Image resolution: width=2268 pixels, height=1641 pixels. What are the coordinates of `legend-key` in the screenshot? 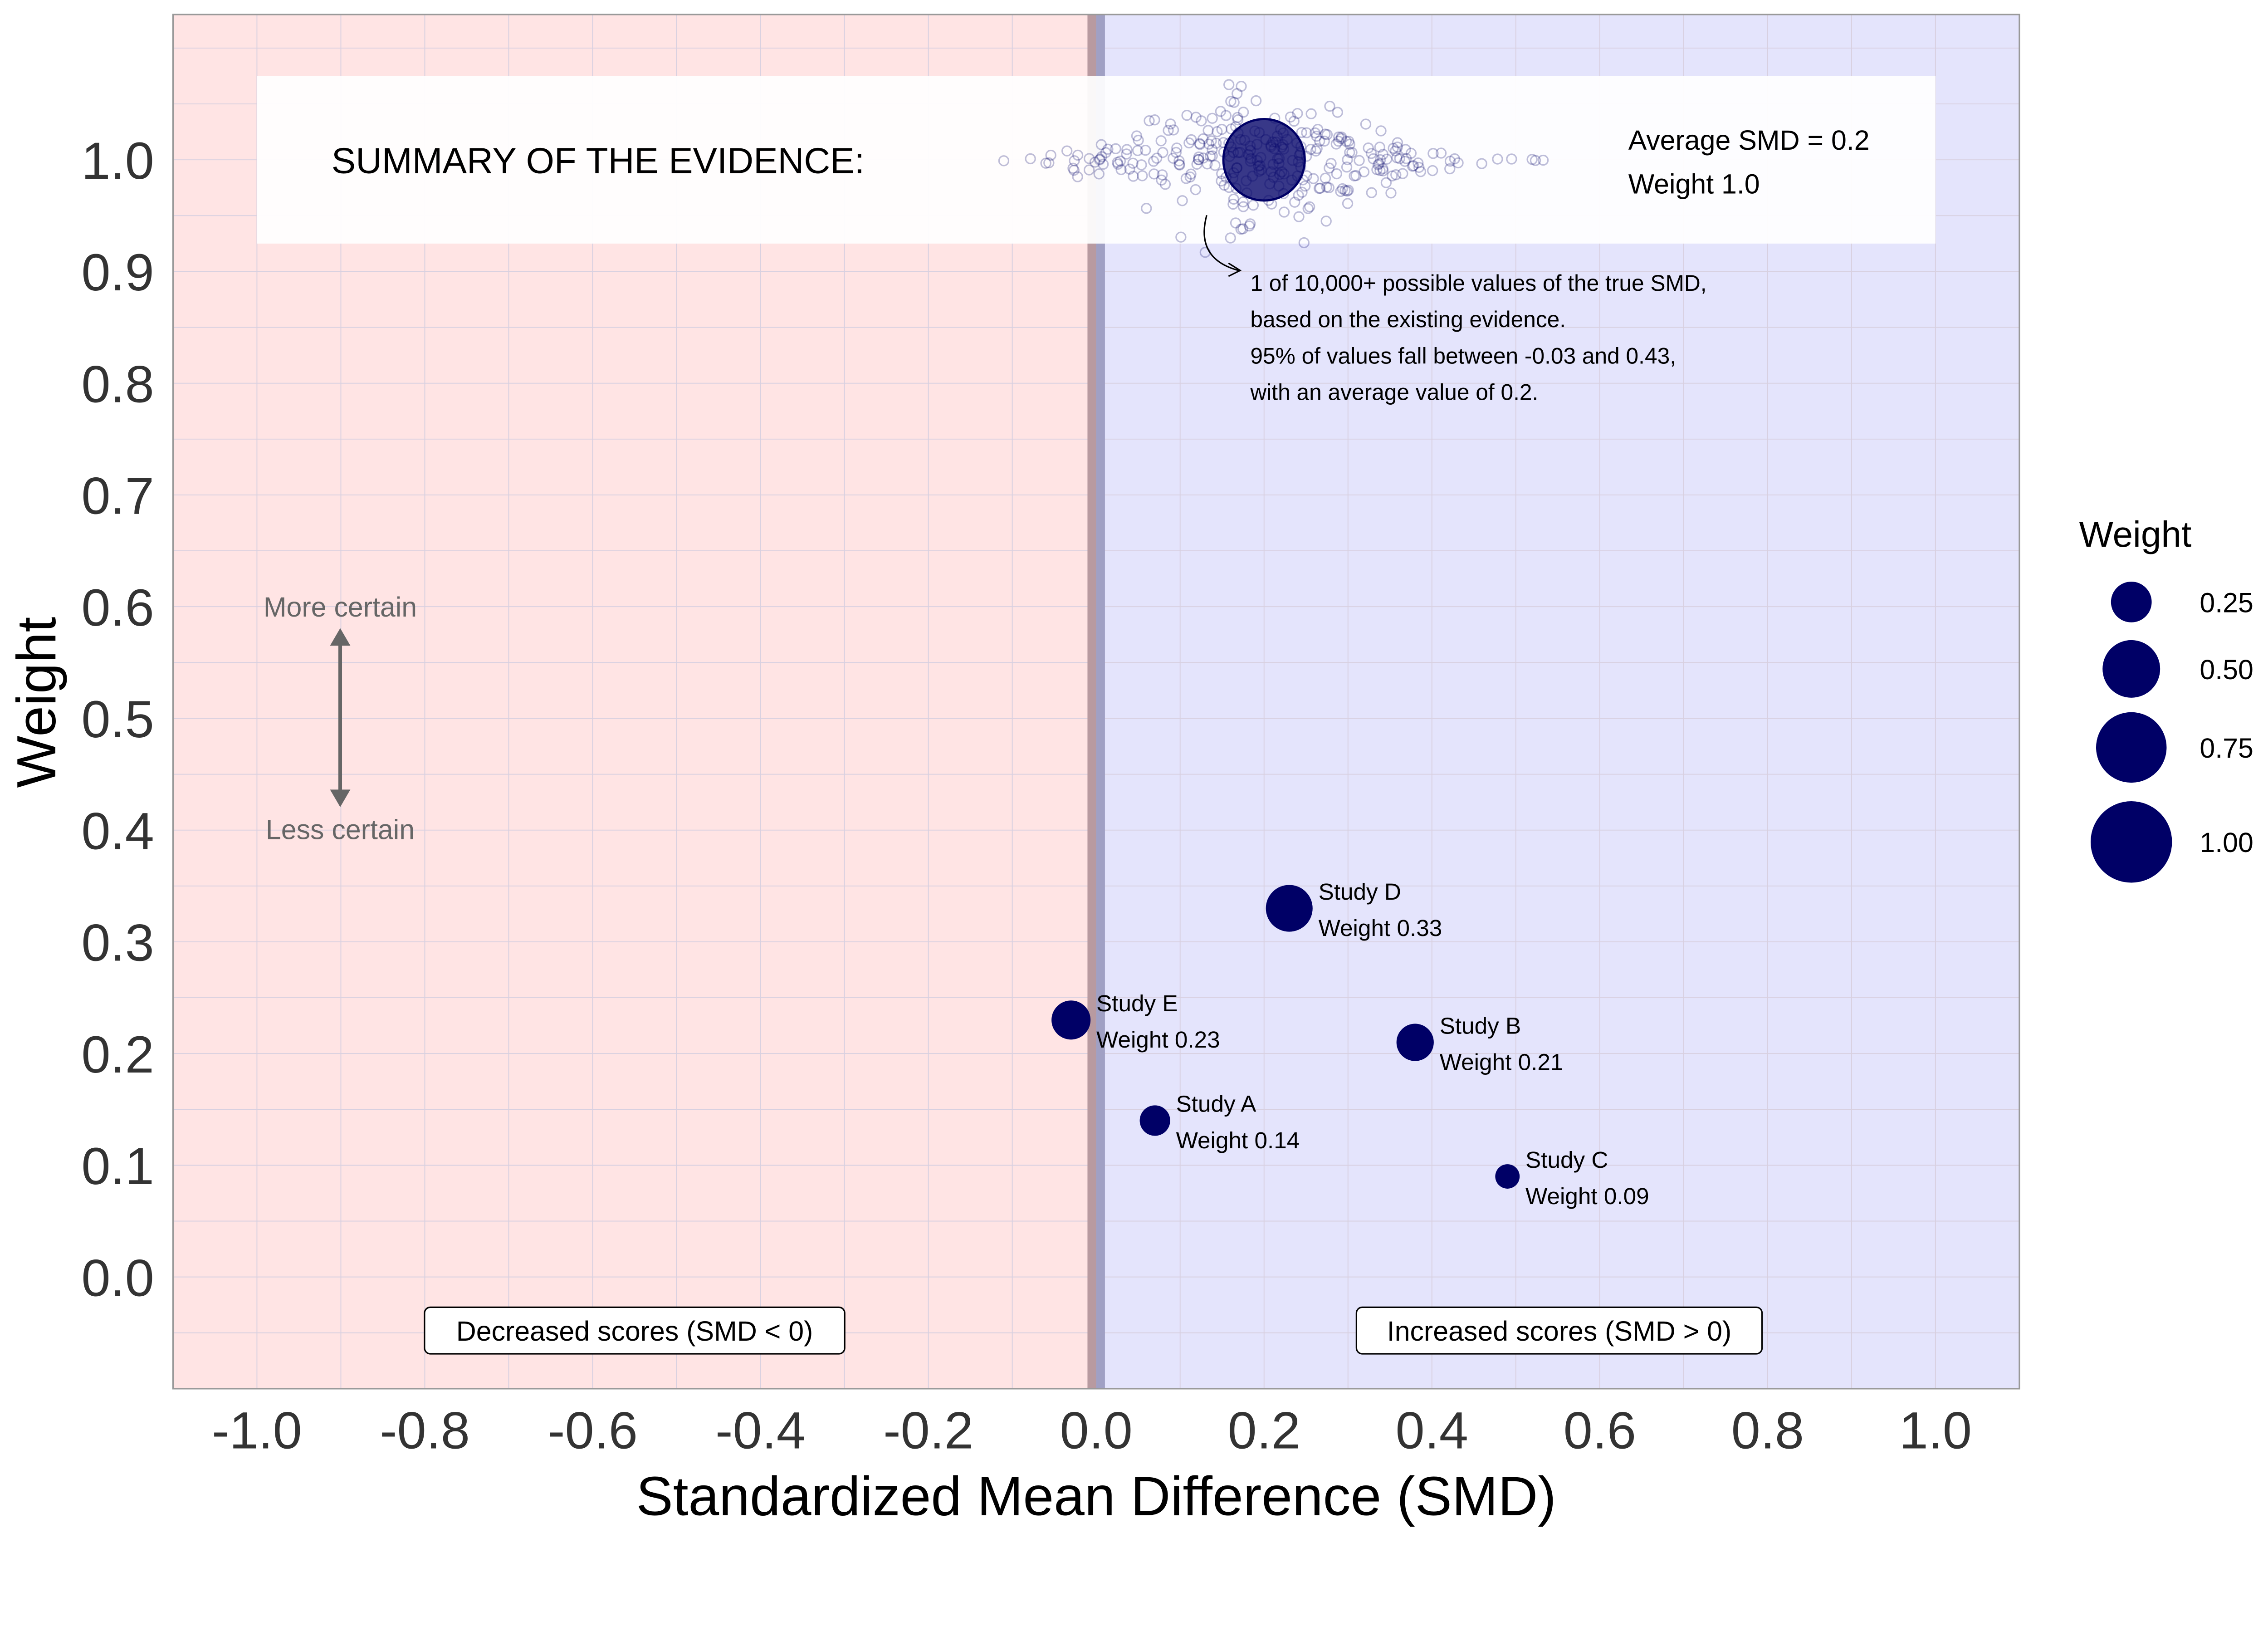 It's located at (2131, 842).